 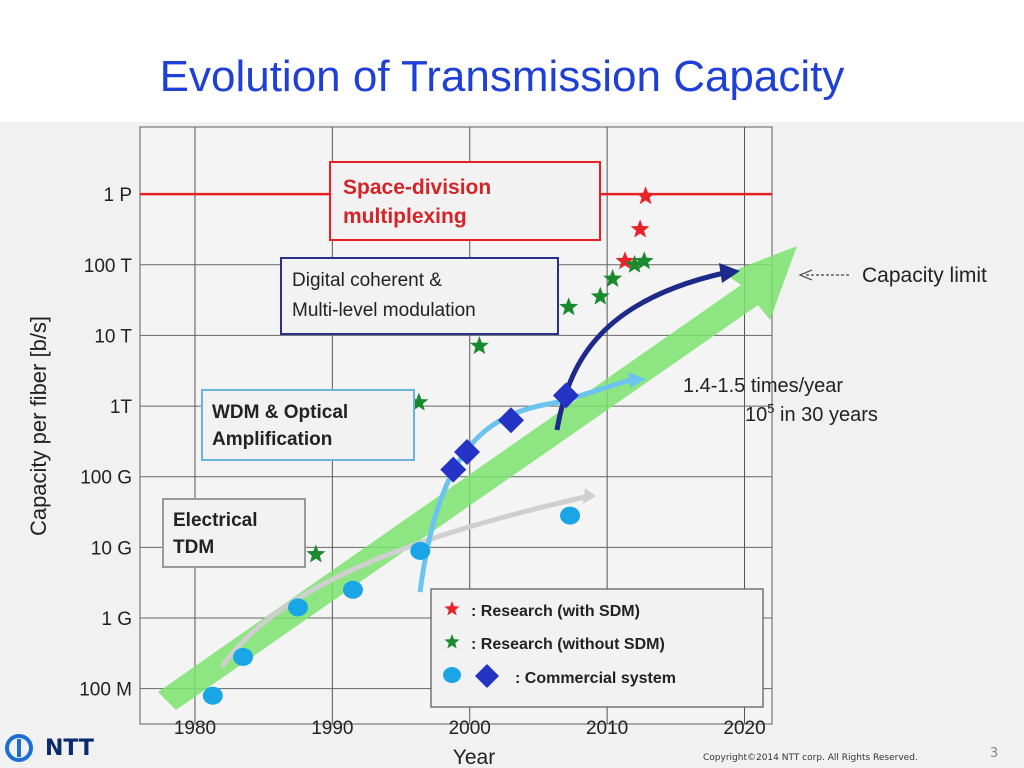 What do you see at coordinates (465, 201) in the screenshot?
I see `sdm-box` at bounding box center [465, 201].